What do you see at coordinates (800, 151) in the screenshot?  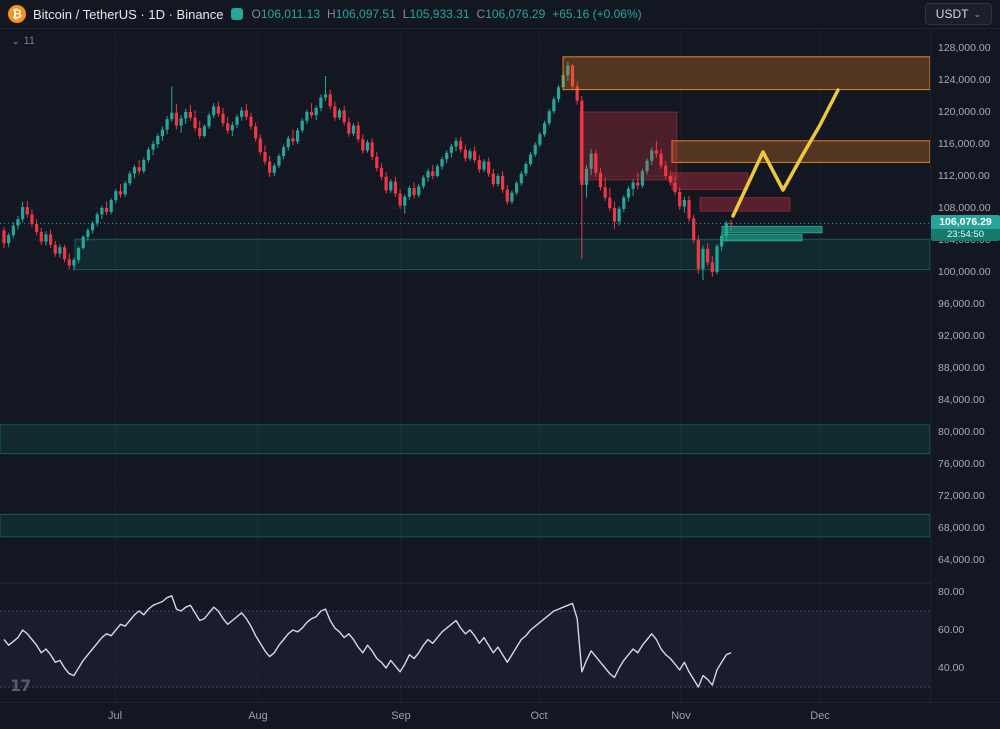 I see `supply-zone-orange-mid` at bounding box center [800, 151].